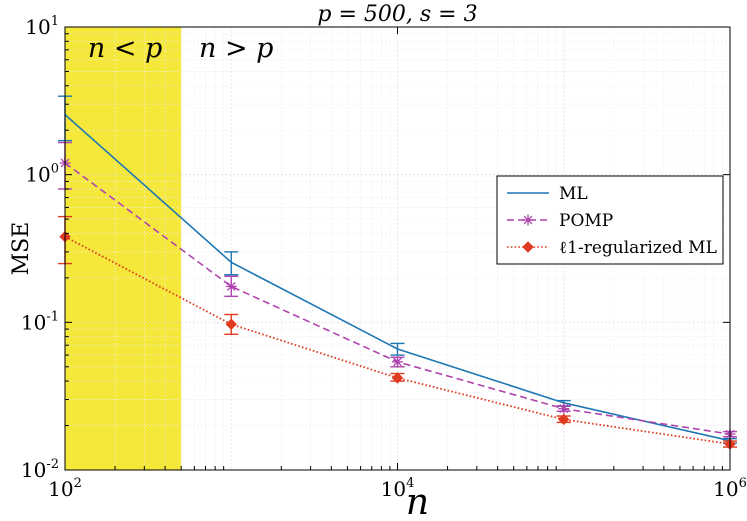 The image size is (747, 521). Describe the element at coordinates (638, 248) in the screenshot. I see `legend-label-2: ℓ1-regularized ML` at that location.